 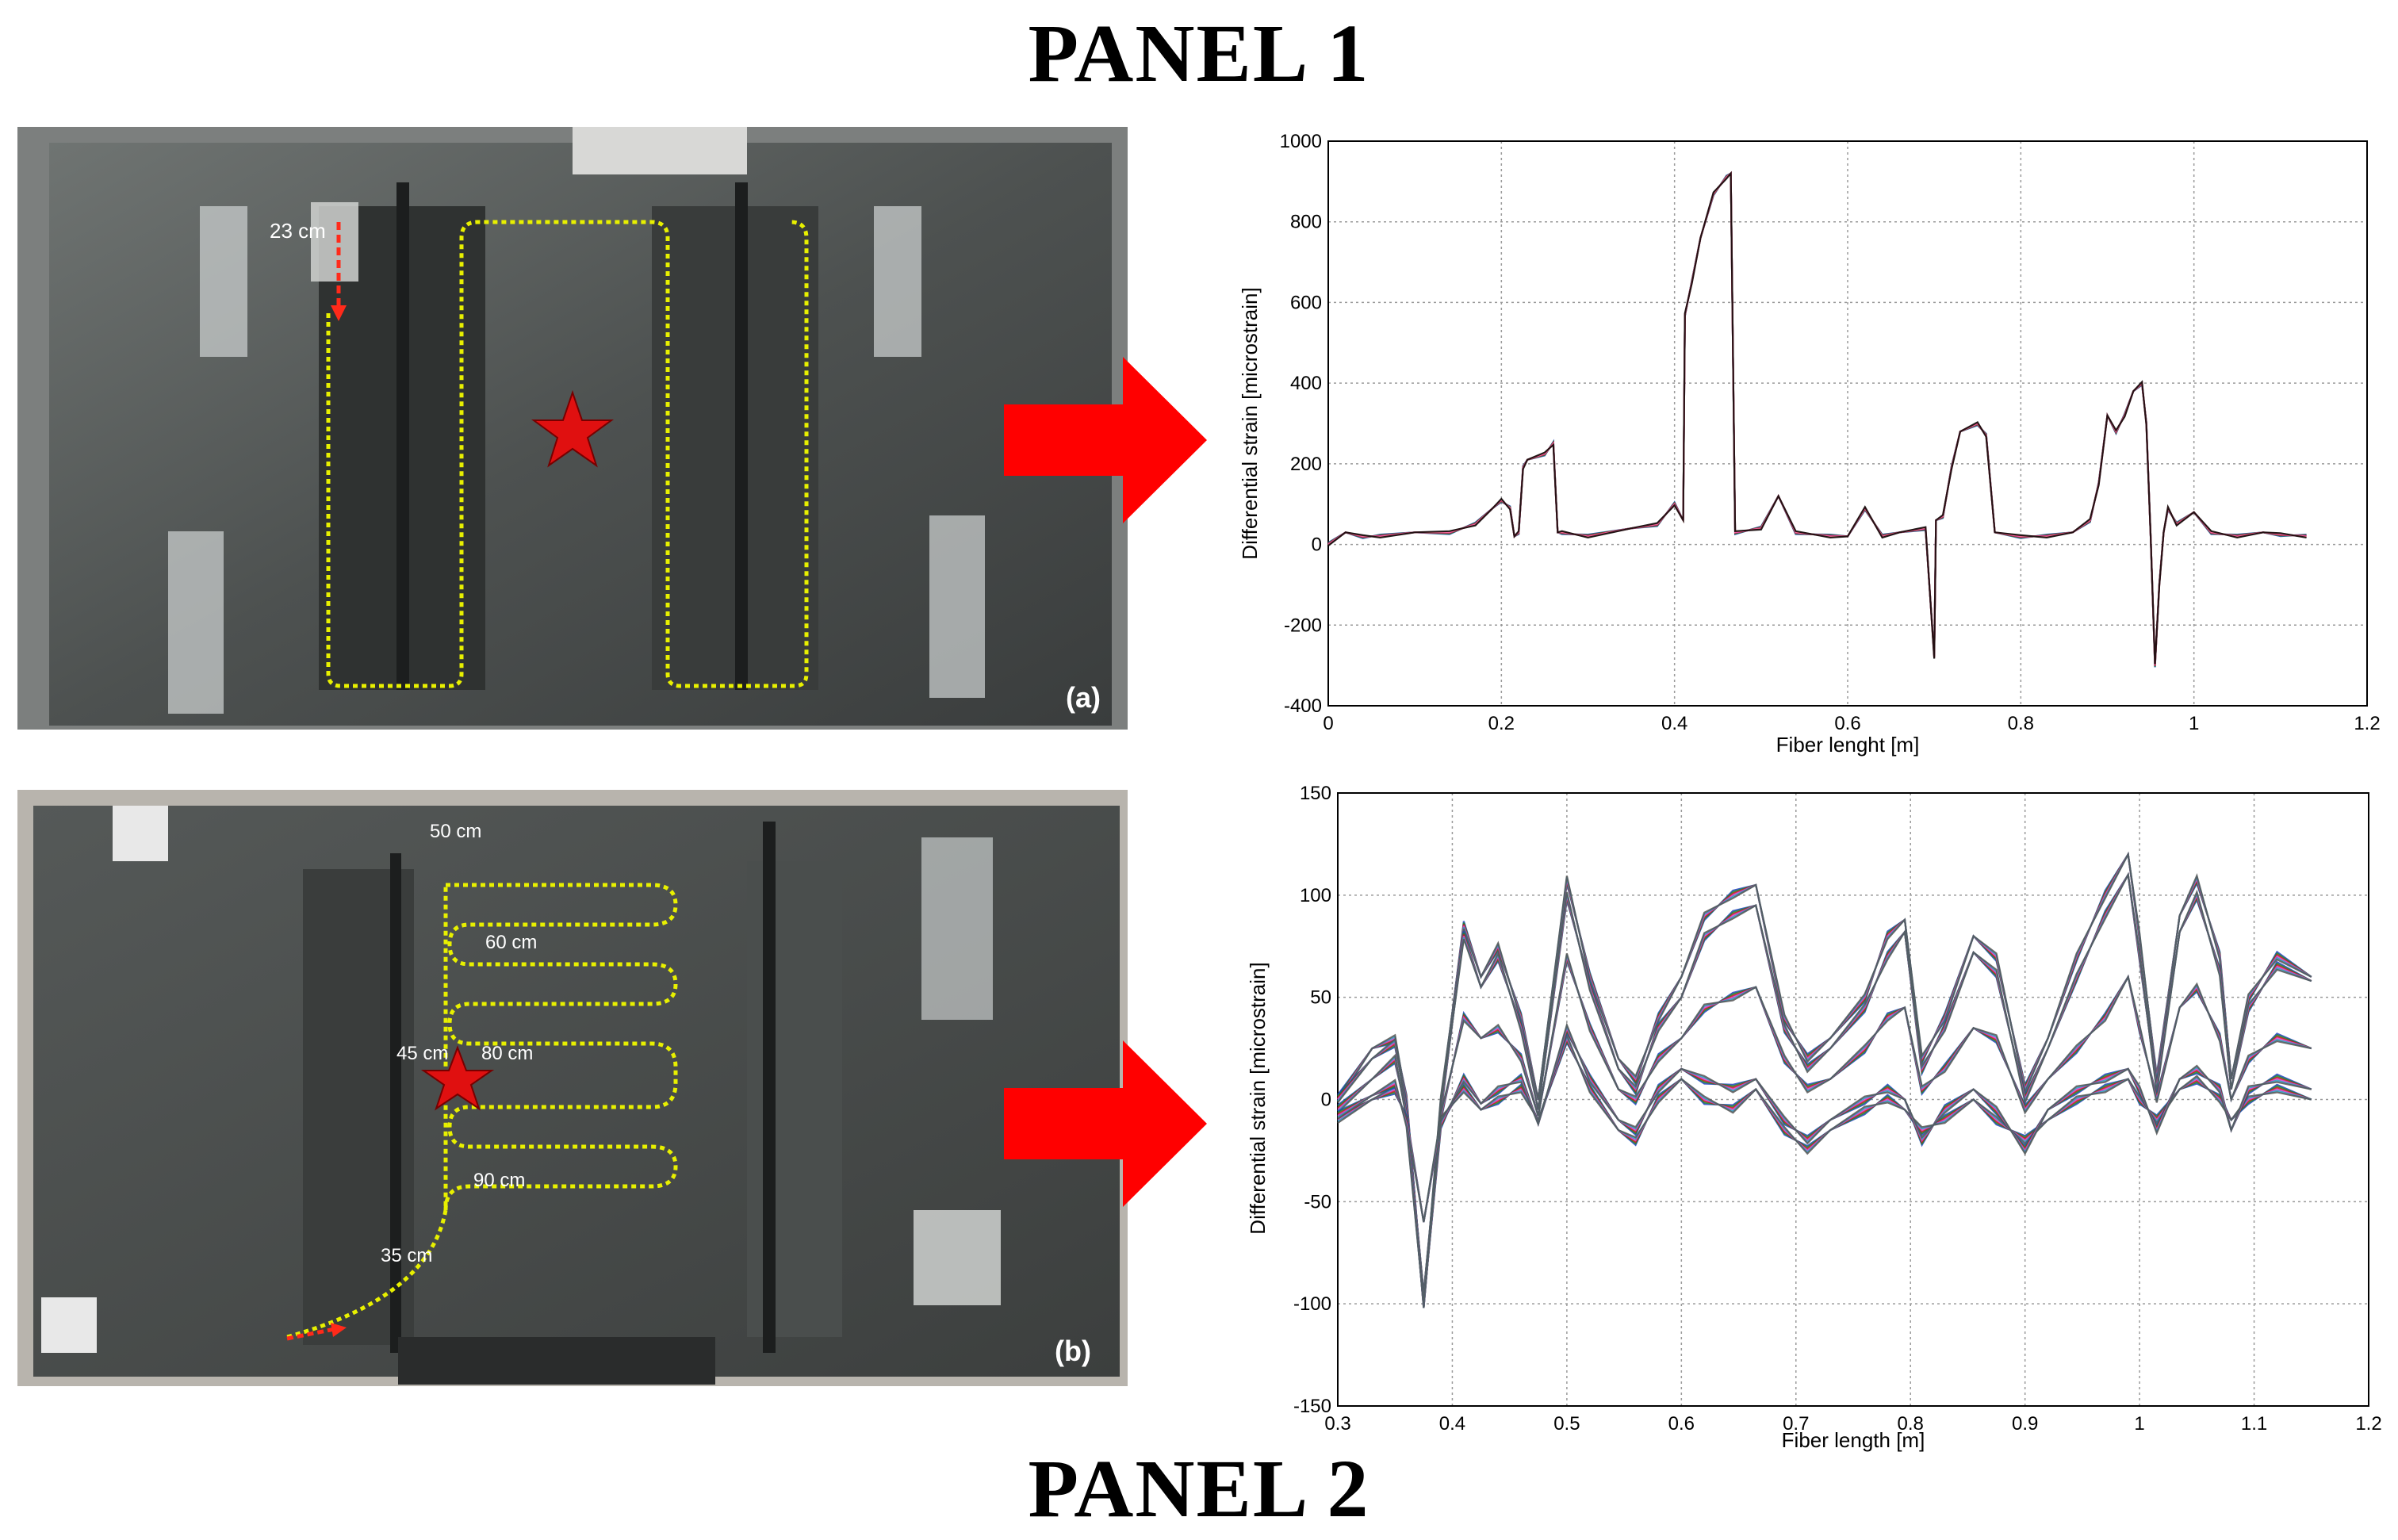 I want to click on chart-b-xtick-label: 0.9, so click(x=2025, y=1424).